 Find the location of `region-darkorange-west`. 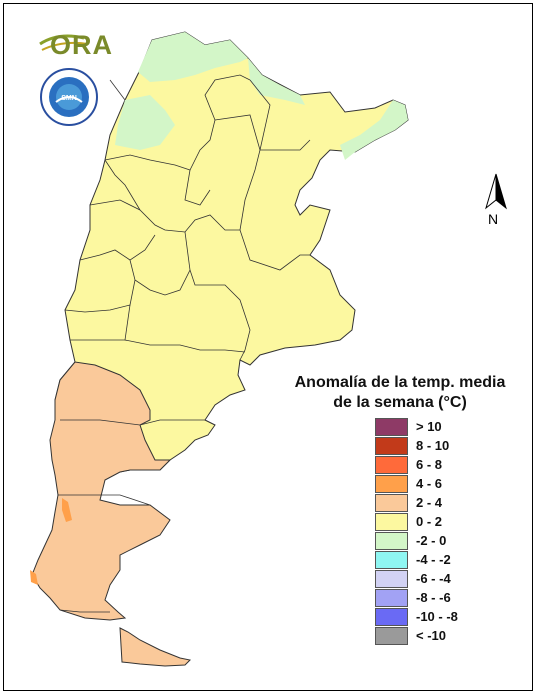

region-darkorange-west is located at coordinates (67, 510).